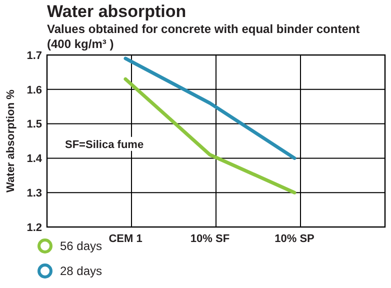 Image resolution: width=391 pixels, height=288 pixels. Describe the element at coordinates (210, 239) in the screenshot. I see `x-tick-label: 10% SF` at that location.